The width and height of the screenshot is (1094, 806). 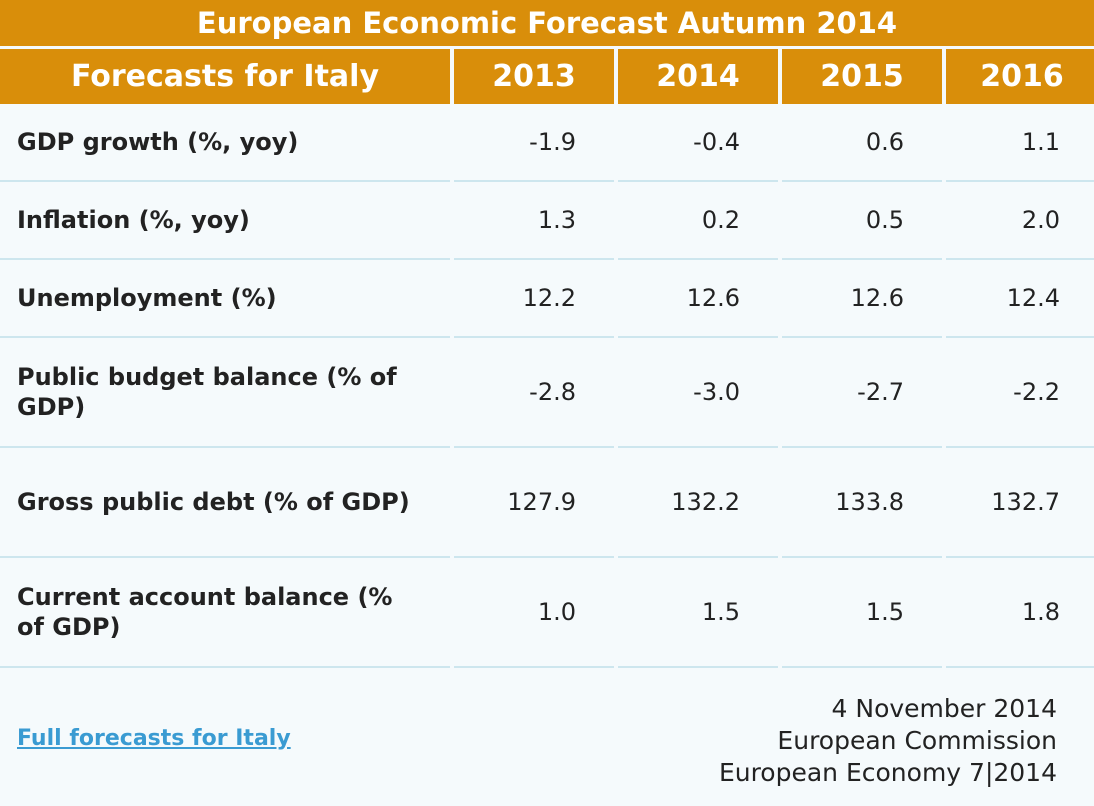 I want to click on cell-public-budget-balance-2013: -2.8, so click(x=534, y=393).